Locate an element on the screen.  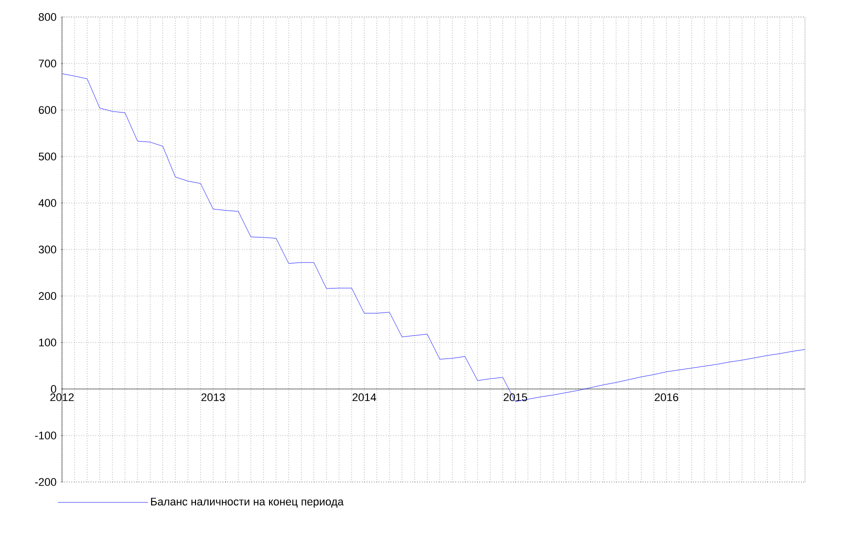
x-tick-label: 2016 is located at coordinates (666, 397).